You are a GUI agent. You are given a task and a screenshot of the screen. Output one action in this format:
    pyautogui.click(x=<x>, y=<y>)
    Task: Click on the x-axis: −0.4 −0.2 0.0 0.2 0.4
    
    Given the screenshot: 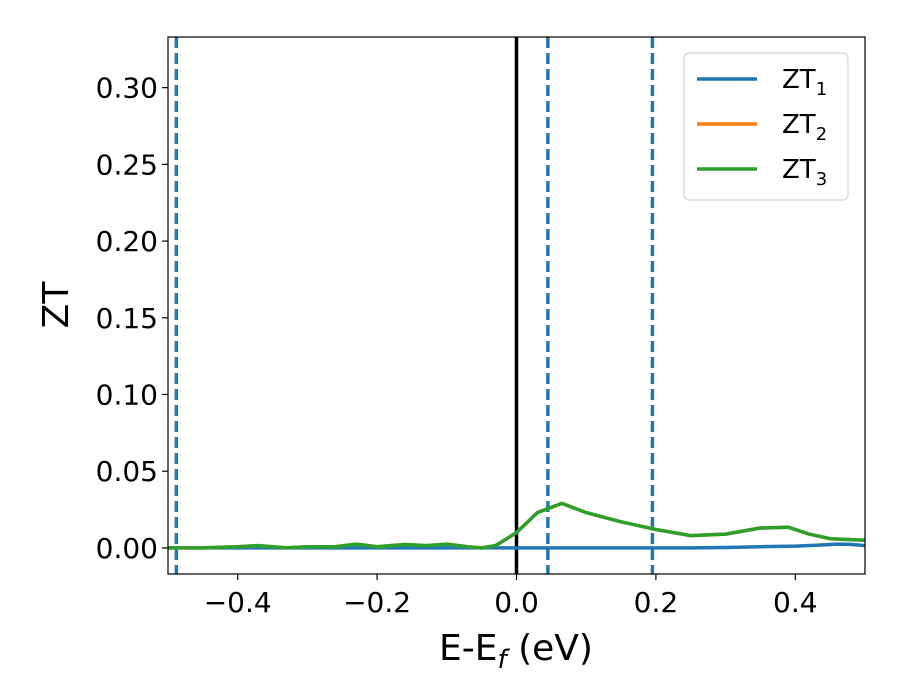 What is the action you would take?
    pyautogui.click(x=511, y=596)
    